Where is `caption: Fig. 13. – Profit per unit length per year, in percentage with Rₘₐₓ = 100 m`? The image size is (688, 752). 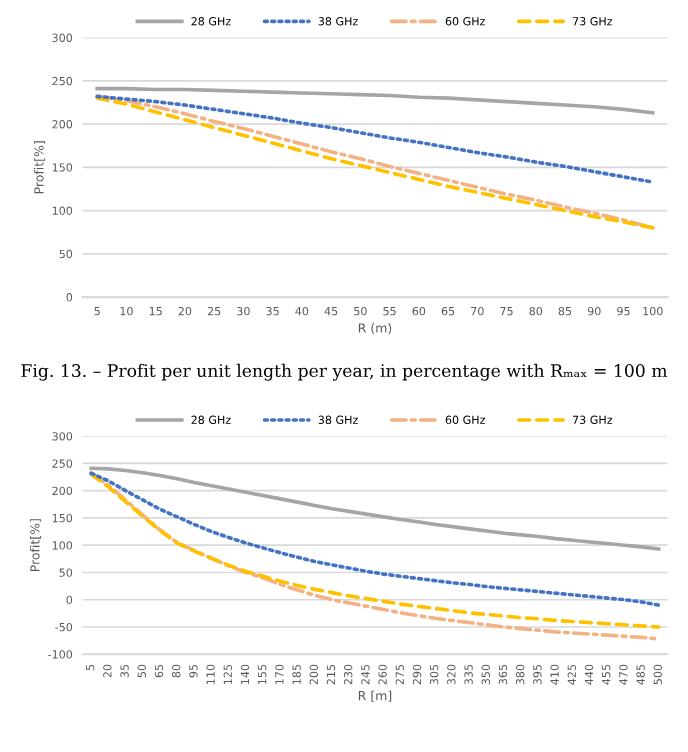
caption: Fig. 13. – Profit per unit length per year, in percentage with Rₘₐₓ = 100 m is located at coordinates (344, 372).